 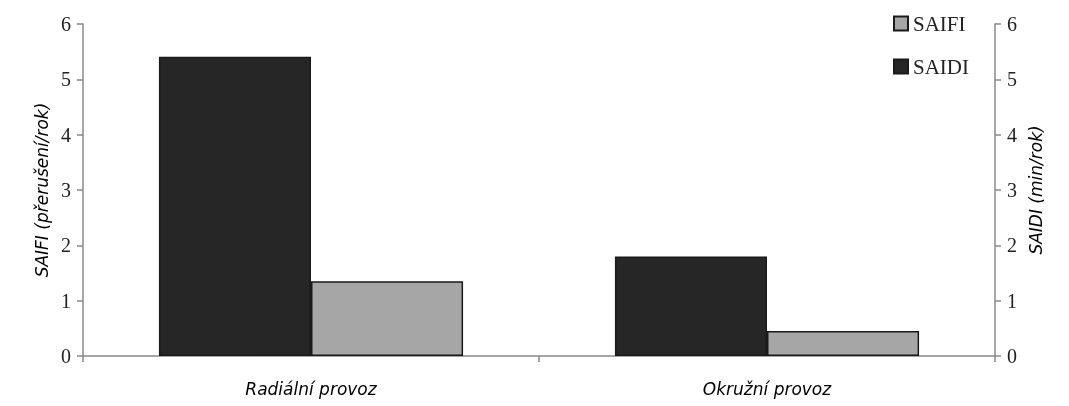 What do you see at coordinates (66, 134) in the screenshot?
I see `y-tick-label: 4` at bounding box center [66, 134].